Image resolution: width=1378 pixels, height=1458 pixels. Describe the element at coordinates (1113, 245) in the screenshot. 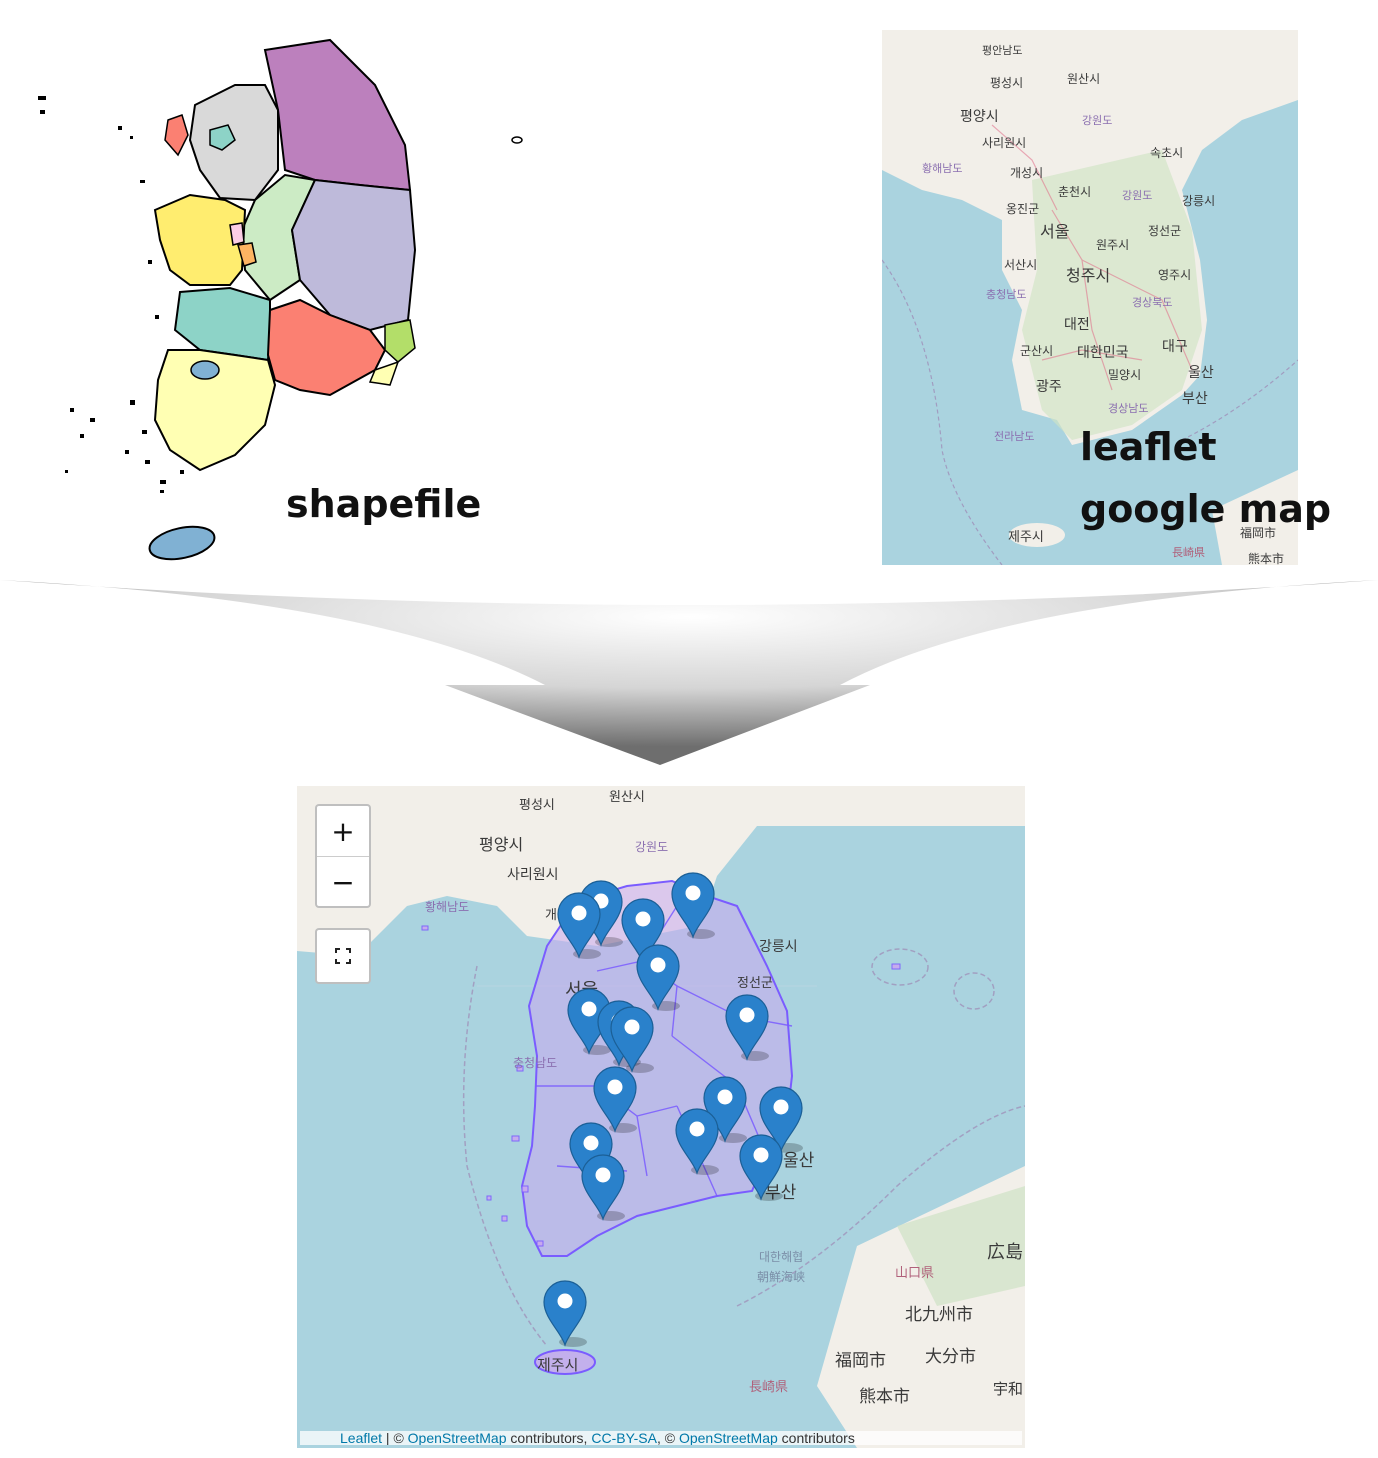

I see `map-label: 원주시` at that location.